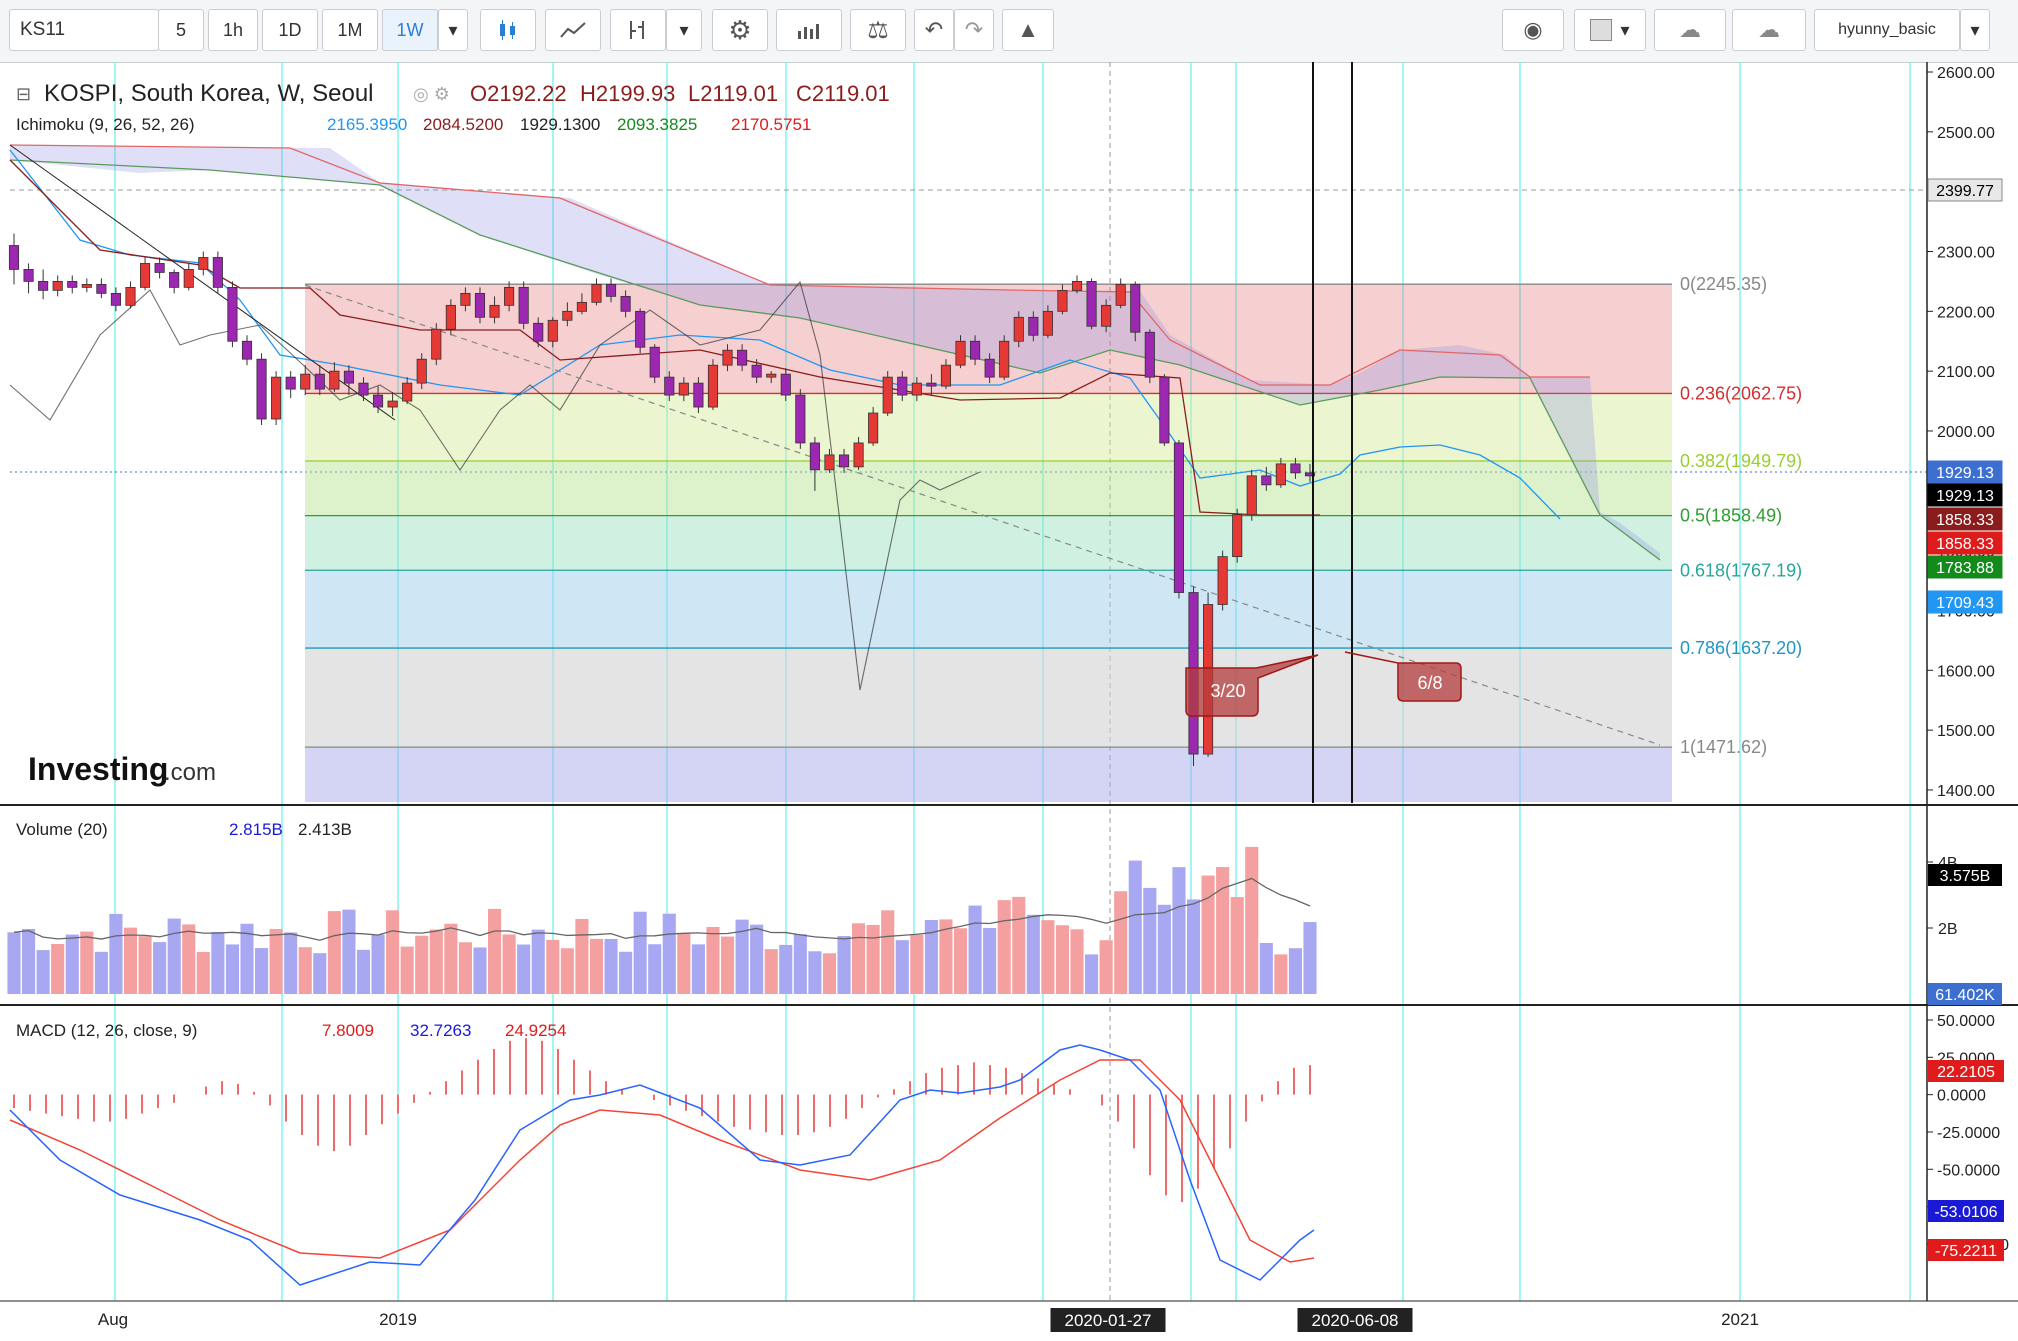  I want to click on date-markers: 3/20 6/8, so click(1323, 432).